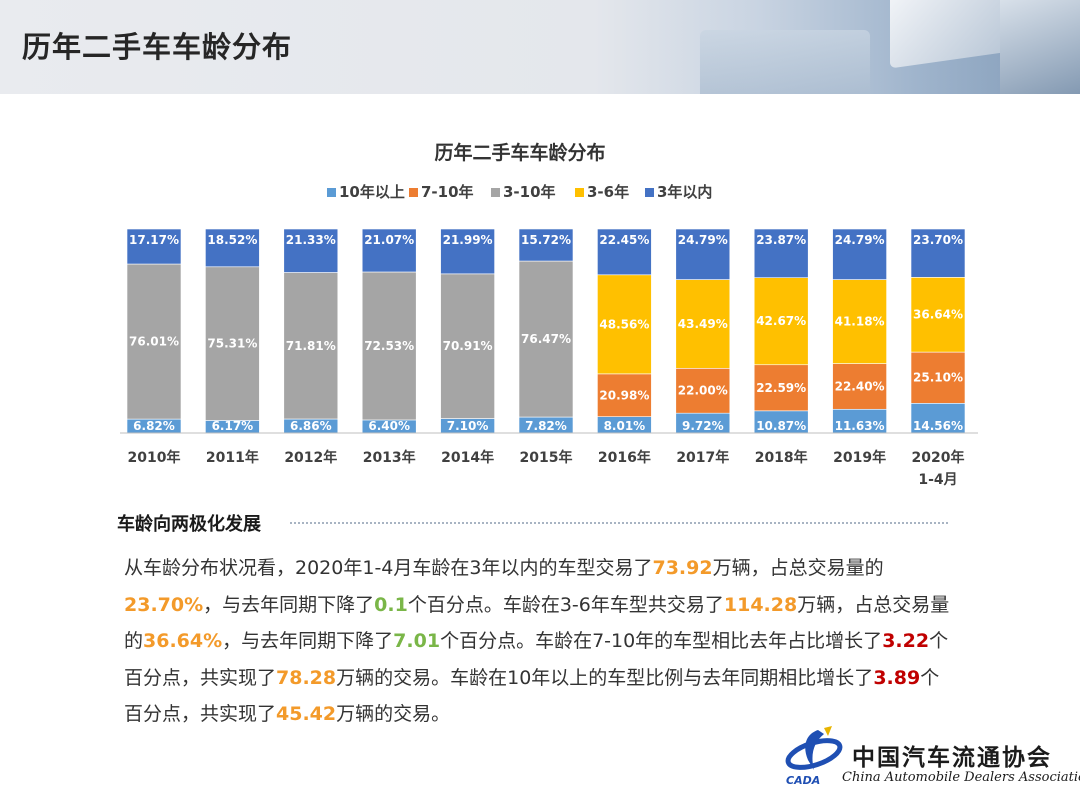 The width and height of the screenshot is (1080, 793). I want to click on body-text-1: 从车龄分布状况看，2020年1-4月车龄在3年以内的车型交易了, so click(388, 568).